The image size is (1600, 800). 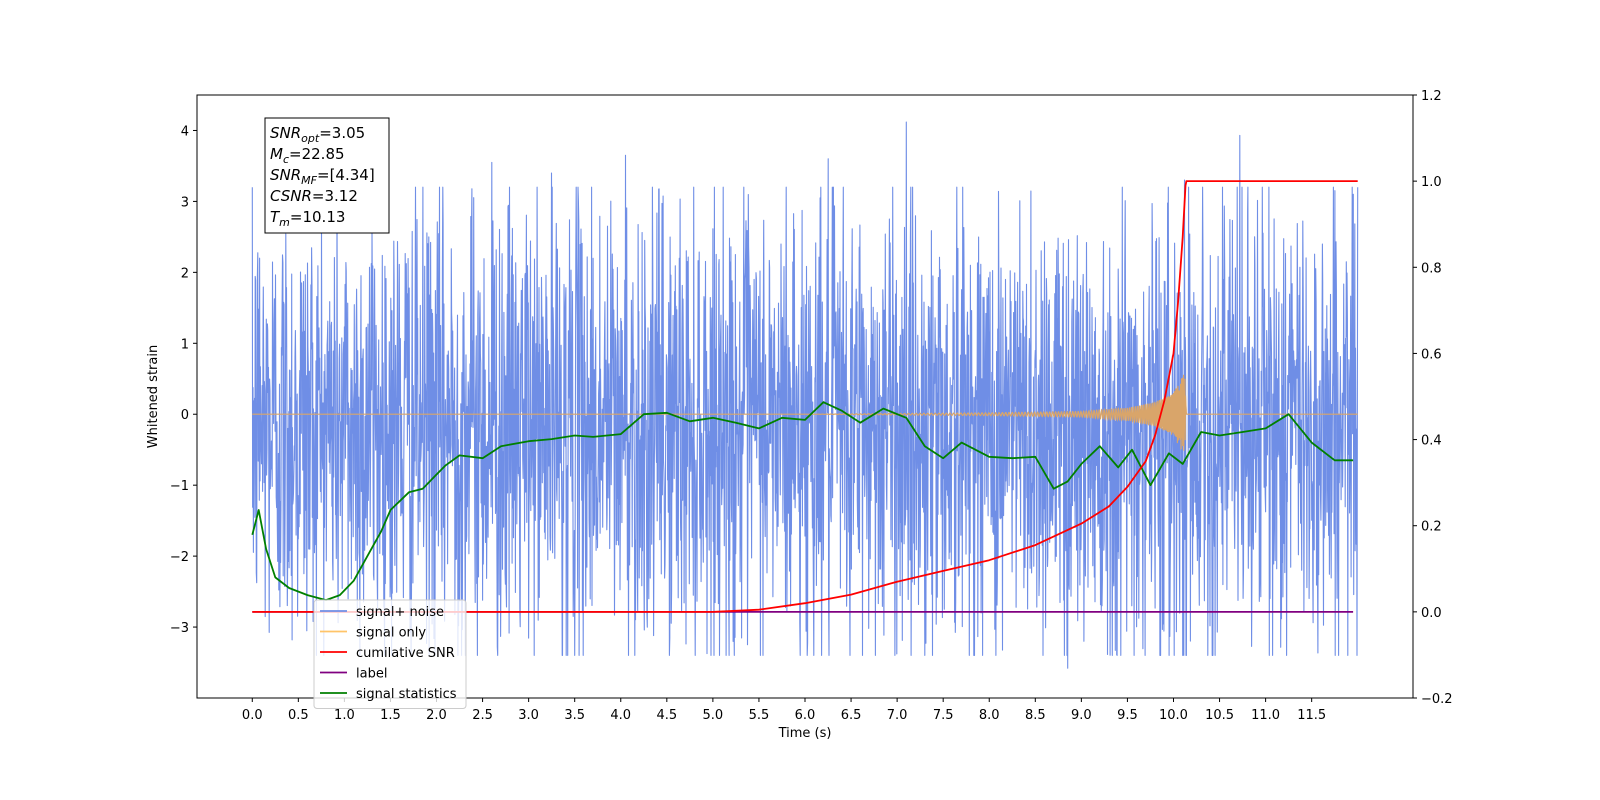 I want to click on y-left-tick-label: 1, so click(x=185, y=344).